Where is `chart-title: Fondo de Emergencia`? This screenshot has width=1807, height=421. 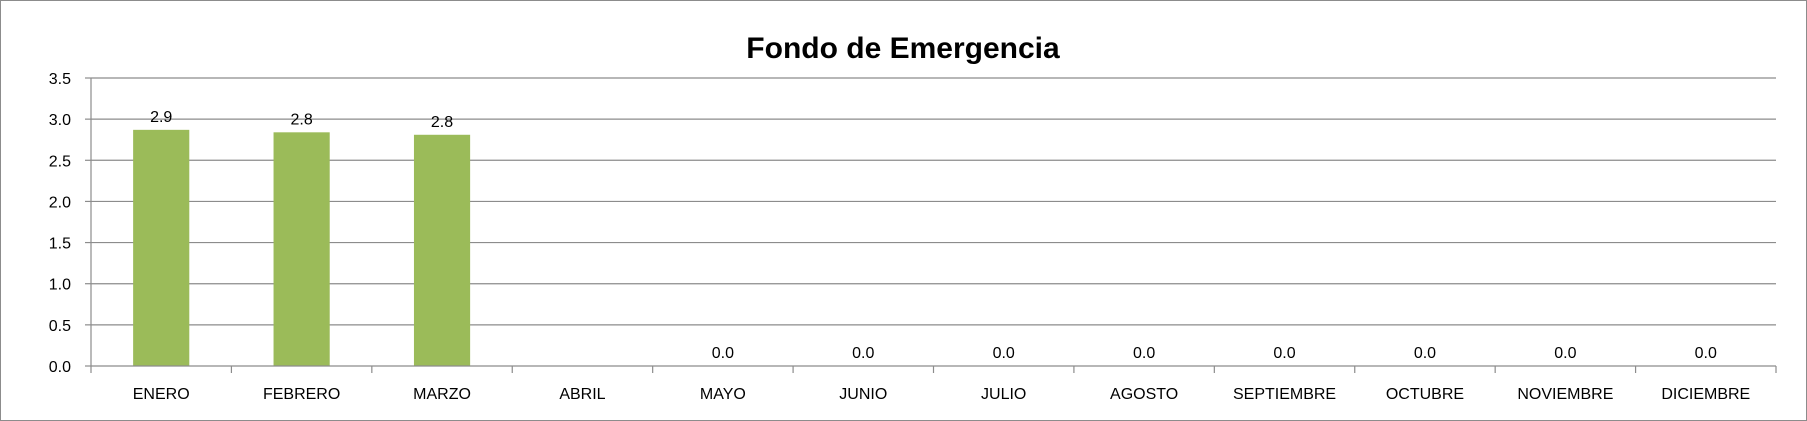 chart-title: Fondo de Emergencia is located at coordinates (903, 48).